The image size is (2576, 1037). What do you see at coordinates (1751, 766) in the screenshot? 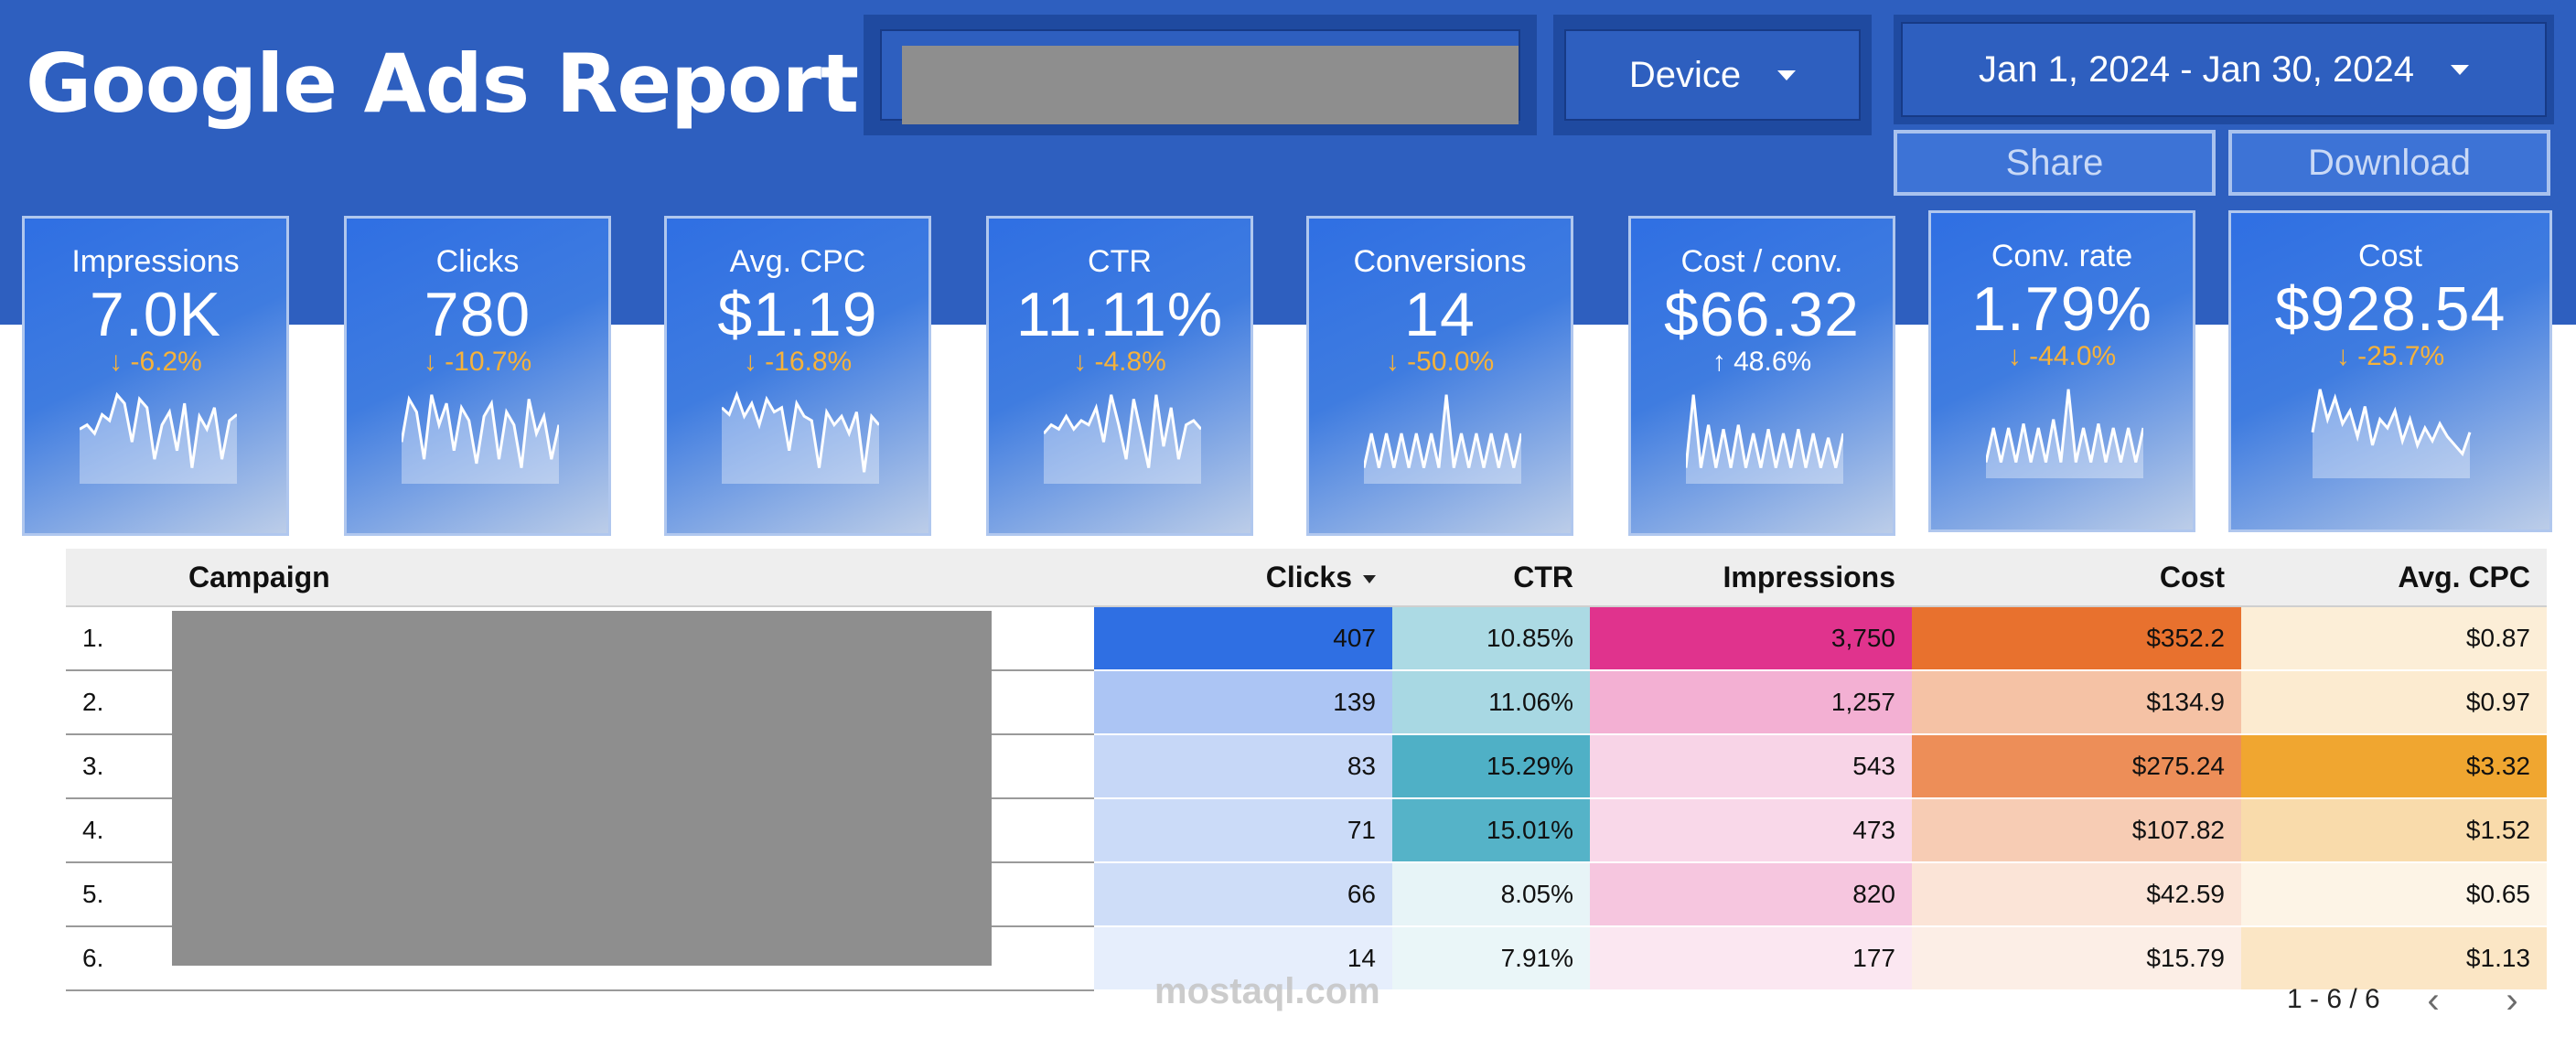
I see `impressions-cell: 543` at bounding box center [1751, 766].